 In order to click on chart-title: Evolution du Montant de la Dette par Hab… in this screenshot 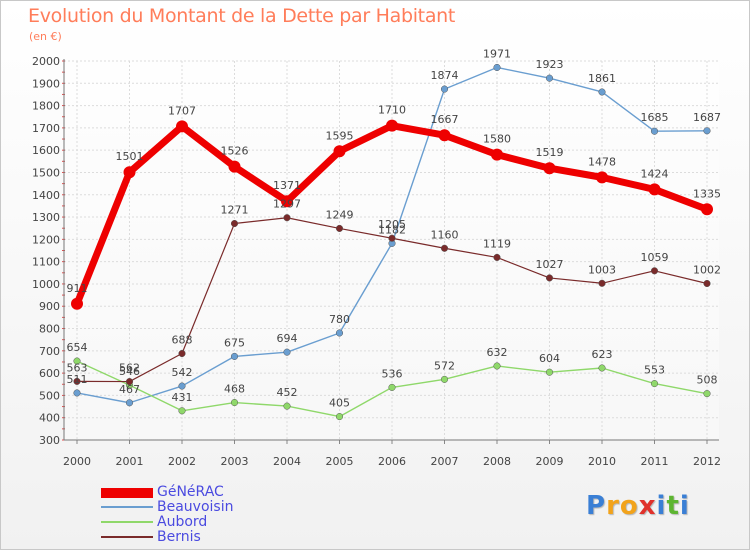, I will do `click(242, 16)`.